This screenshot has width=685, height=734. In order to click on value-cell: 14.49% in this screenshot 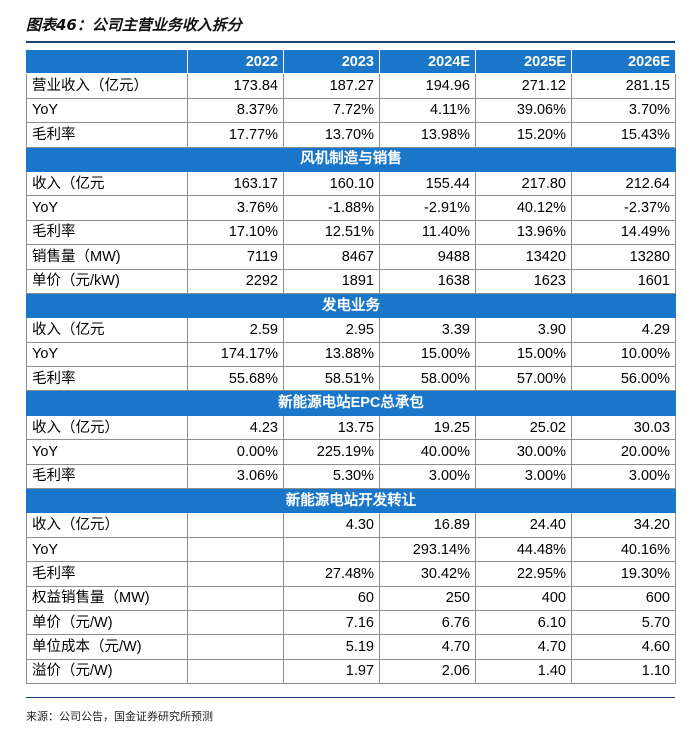, I will do `click(623, 232)`.